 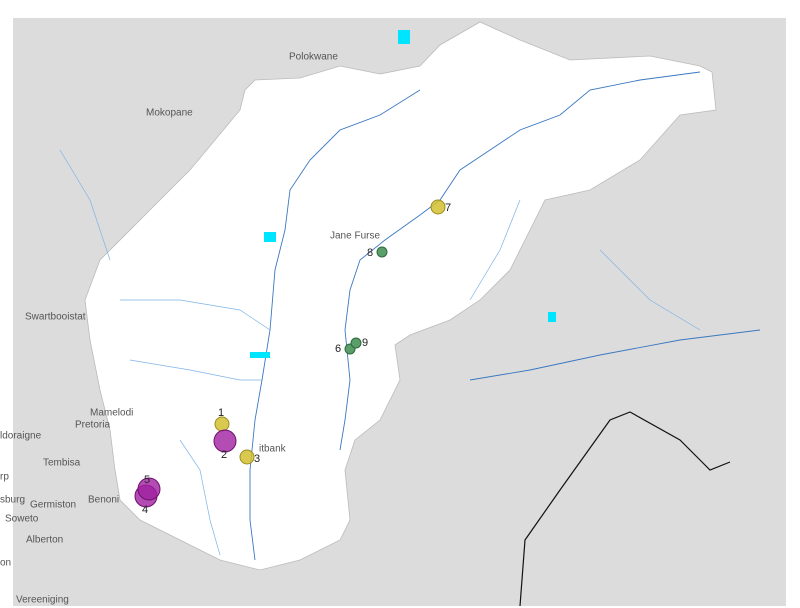 What do you see at coordinates (625, 509) in the screenshot?
I see `border` at bounding box center [625, 509].